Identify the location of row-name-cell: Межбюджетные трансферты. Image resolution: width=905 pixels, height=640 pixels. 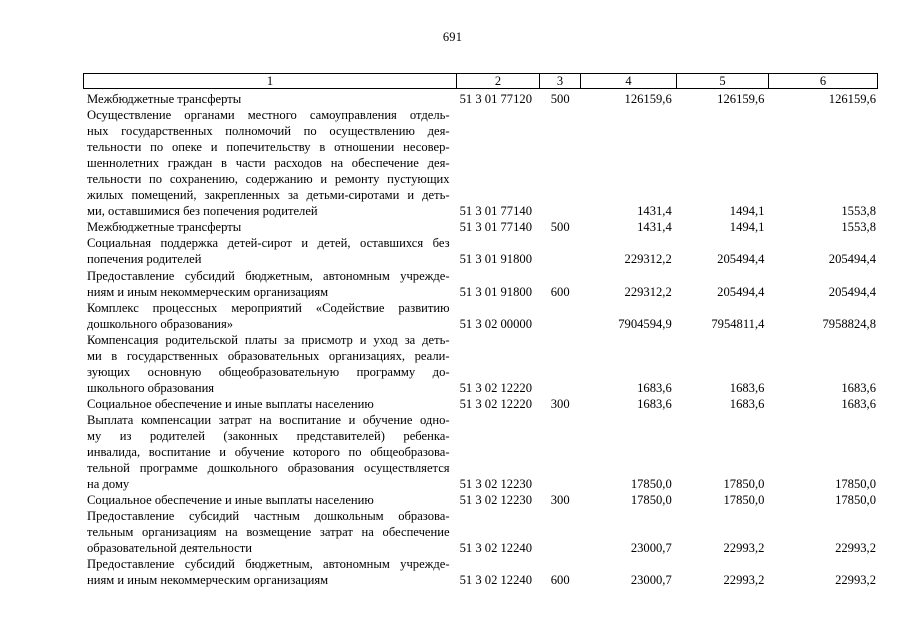
(269, 99).